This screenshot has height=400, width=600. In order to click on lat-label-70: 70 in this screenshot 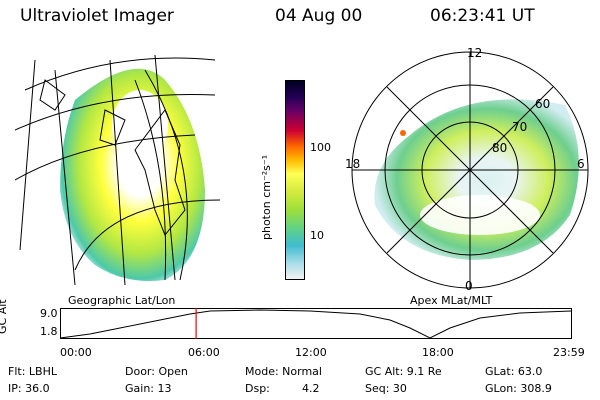, I will do `click(520, 127)`.